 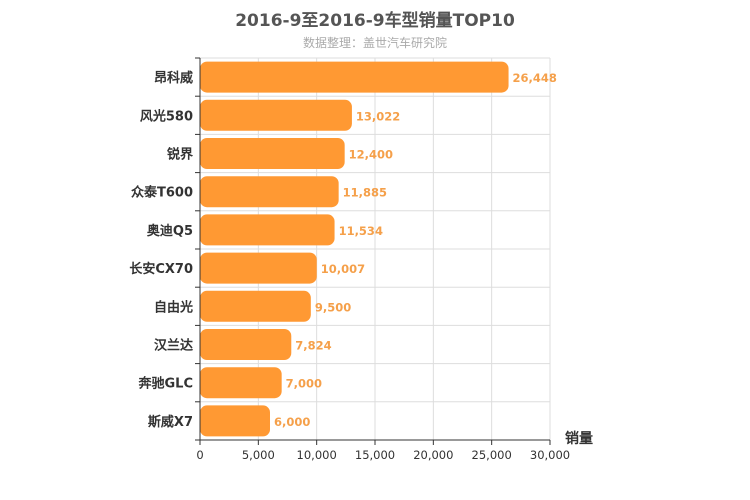 I want to click on category-label: 昂科威, so click(x=173, y=78).